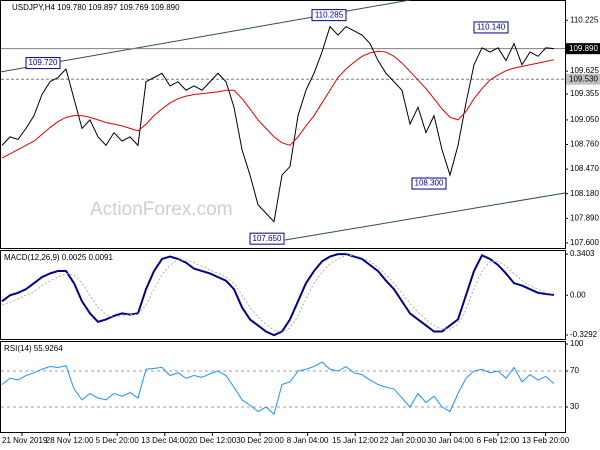 This screenshot has height=450, width=600. I want to click on indicator-title: MACD(12,26,9) 0.0025 0.0091, so click(59, 257).